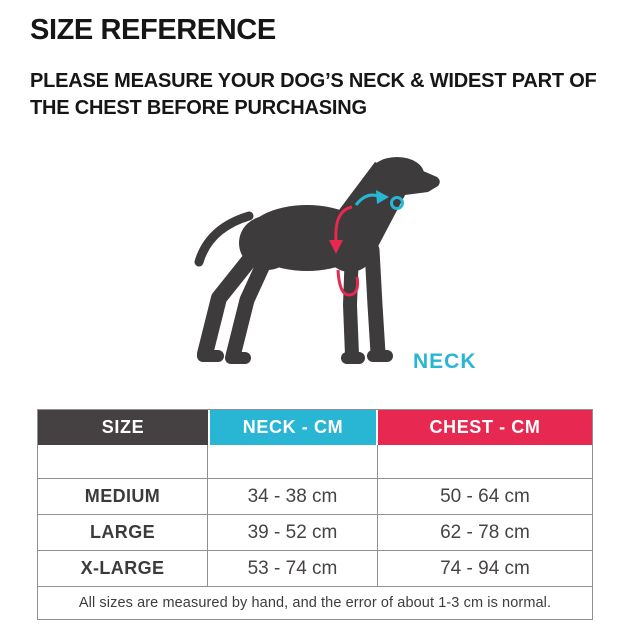 The width and height of the screenshot is (630, 630). What do you see at coordinates (379, 200) in the screenshot?
I see `neck-arrow-icon` at bounding box center [379, 200].